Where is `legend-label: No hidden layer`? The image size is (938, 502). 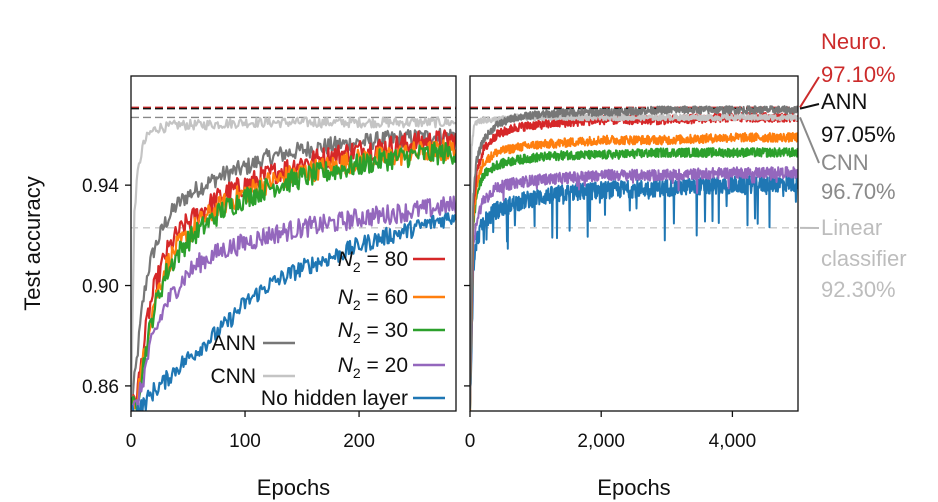
legend-label: No hidden layer is located at coordinates (334, 398).